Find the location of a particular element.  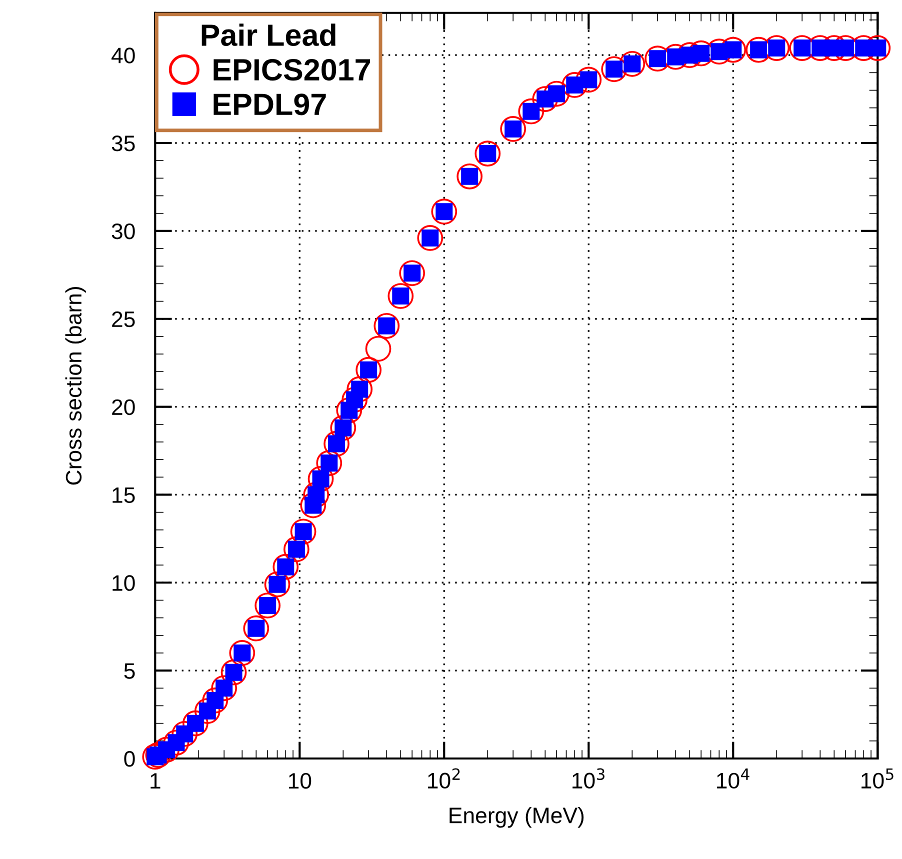

x-tick-label: 10 is located at coordinates (300, 780).